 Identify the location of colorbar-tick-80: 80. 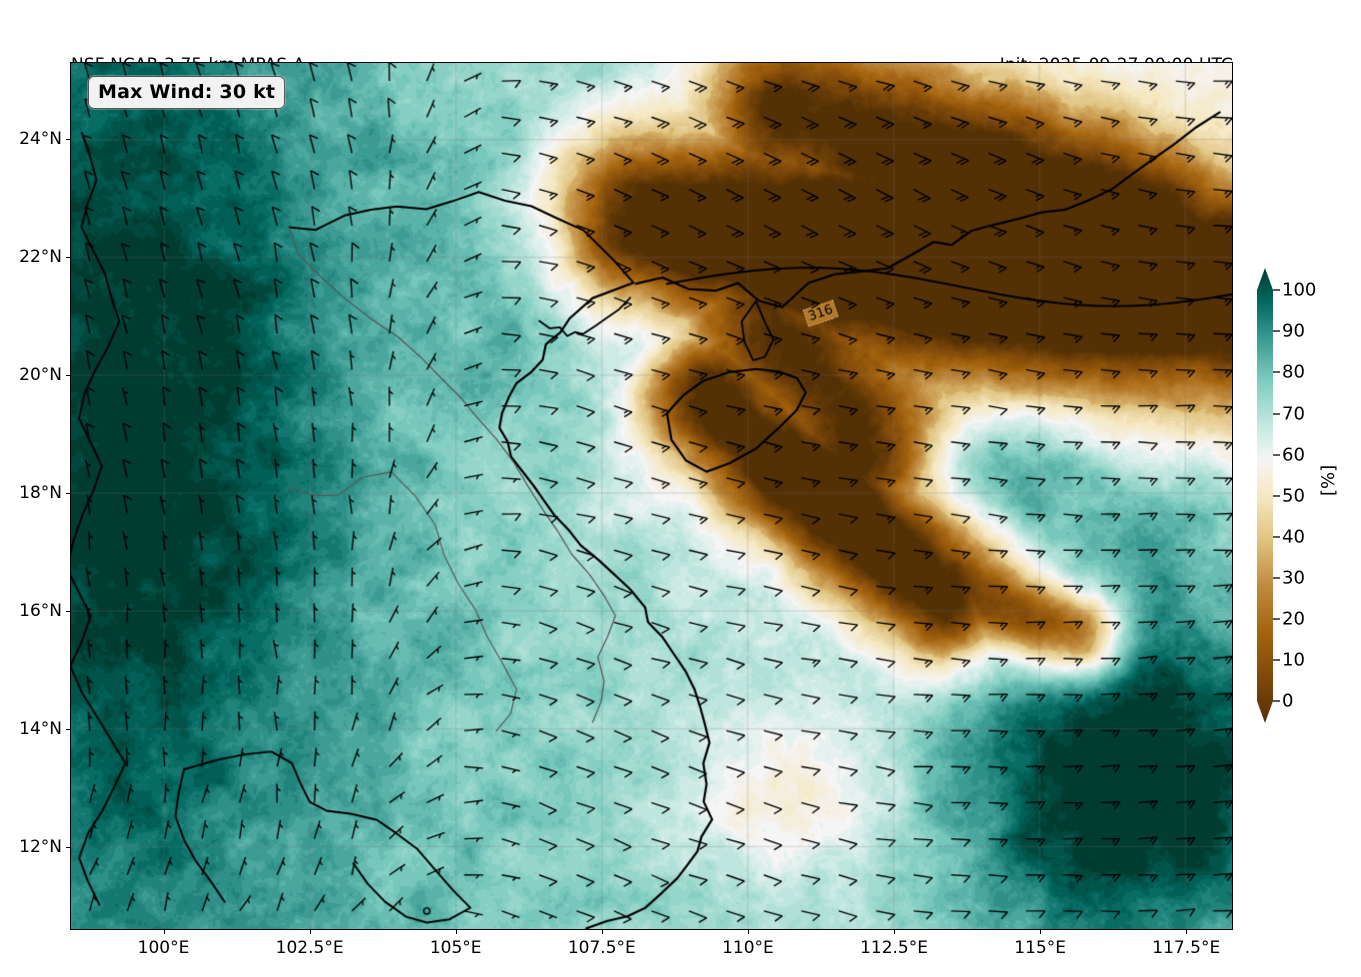
(1293, 372).